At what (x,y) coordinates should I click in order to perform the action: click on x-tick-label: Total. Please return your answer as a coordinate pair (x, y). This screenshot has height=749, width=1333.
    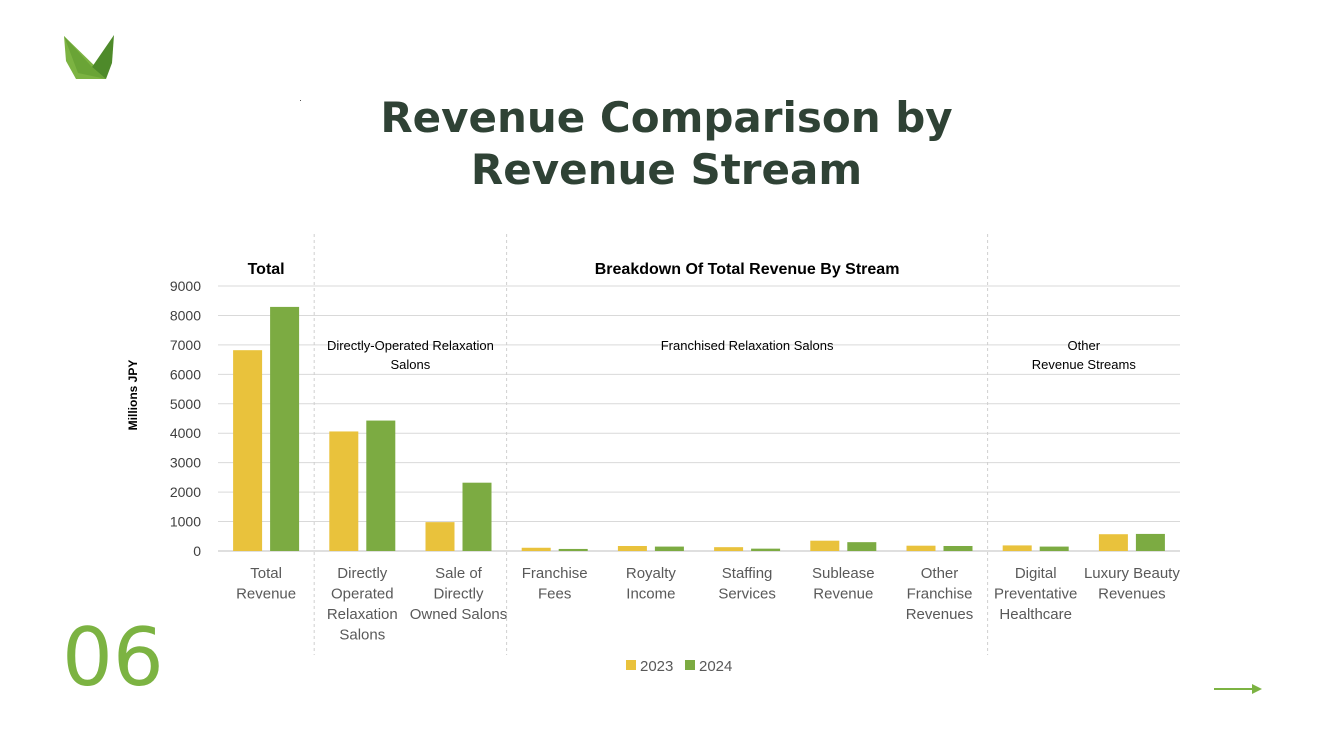
    Looking at the image, I should click on (266, 573).